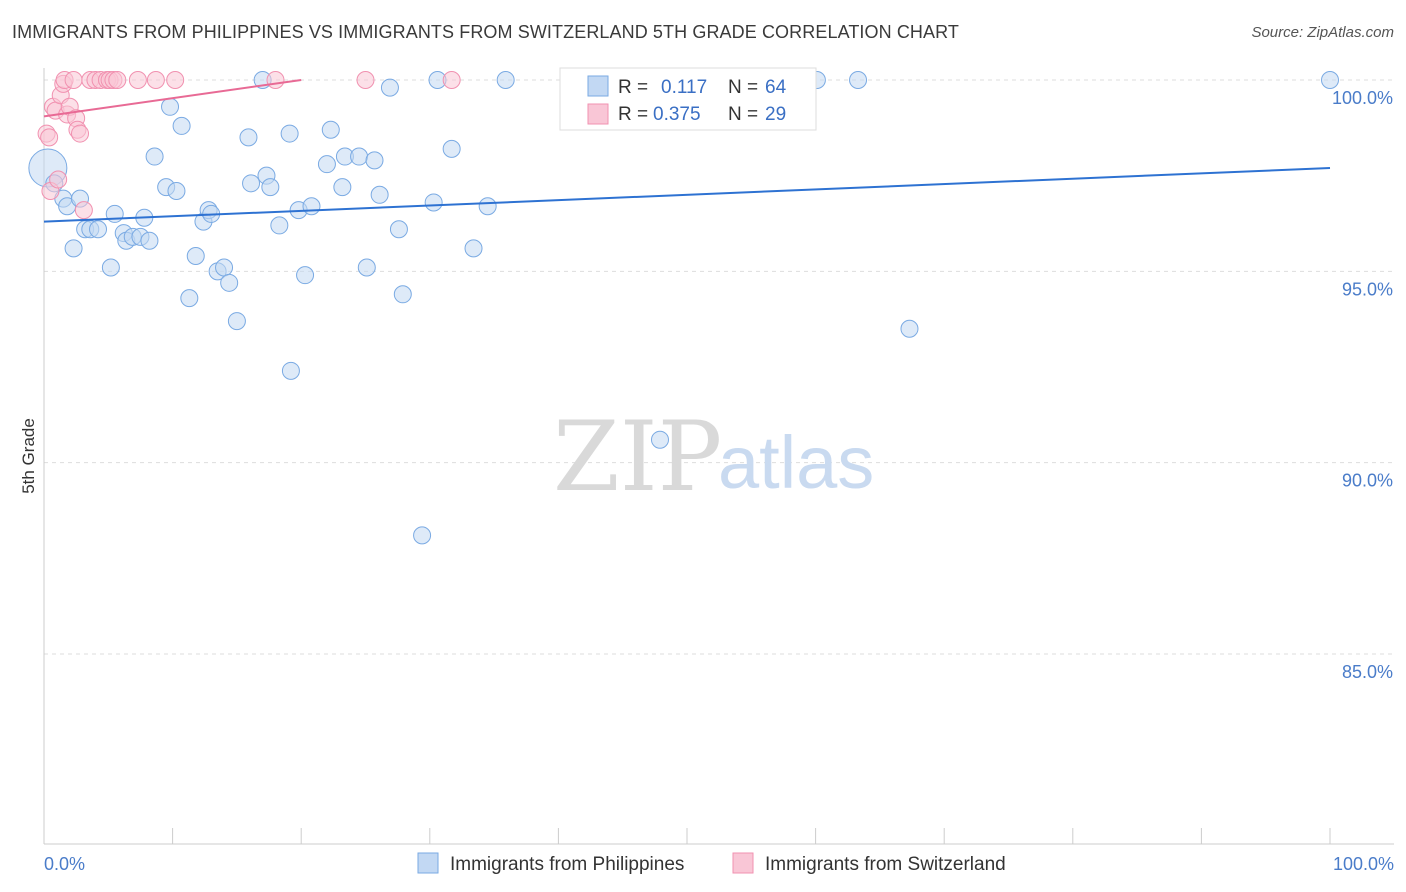 Image resolution: width=1406 pixels, height=892 pixels. Describe the element at coordinates (428, 863) in the screenshot. I see `legend-swatch-philippines` at that location.